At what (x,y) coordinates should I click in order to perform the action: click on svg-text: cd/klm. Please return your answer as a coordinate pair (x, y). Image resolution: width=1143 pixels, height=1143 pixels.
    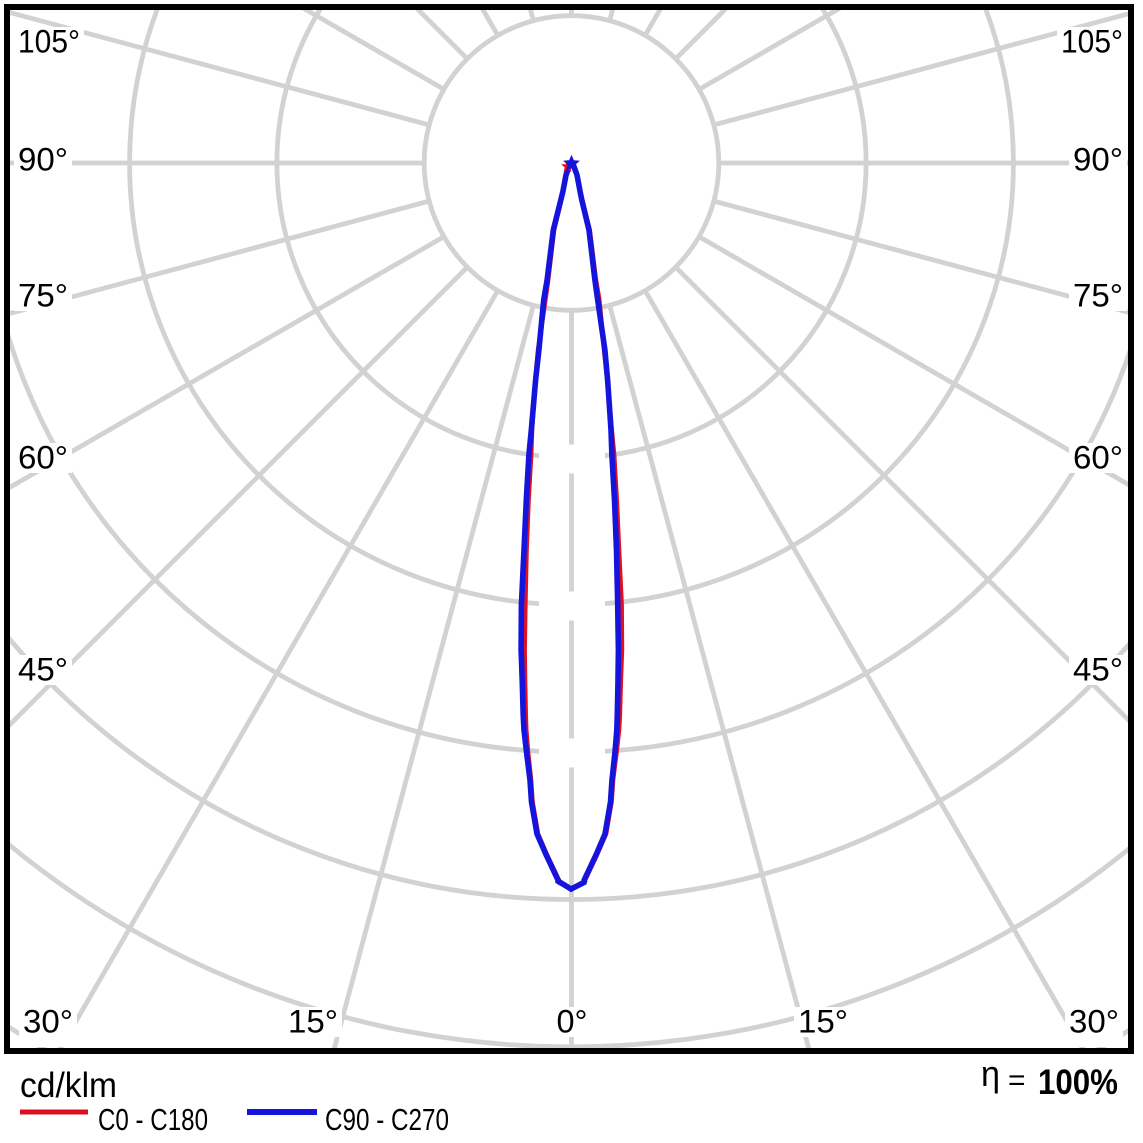
    Looking at the image, I should click on (68, 1085).